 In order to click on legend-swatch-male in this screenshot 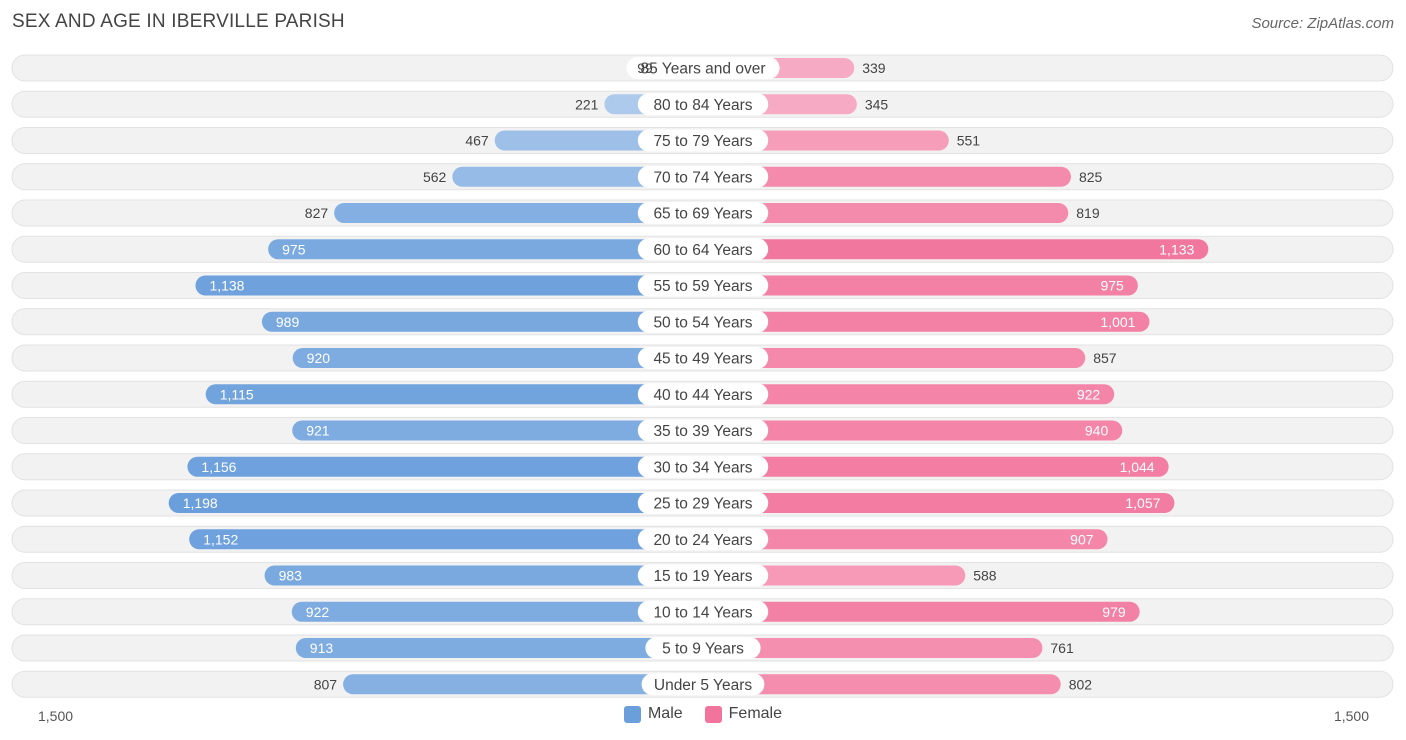, I will do `click(632, 714)`.